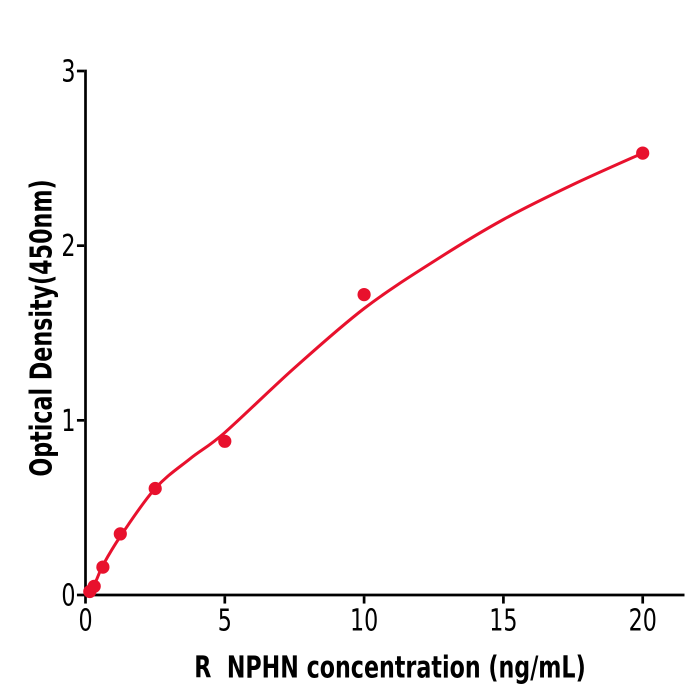 The width and height of the screenshot is (700, 700). Describe the element at coordinates (503, 621) in the screenshot. I see `x-tick-label: 15` at that location.